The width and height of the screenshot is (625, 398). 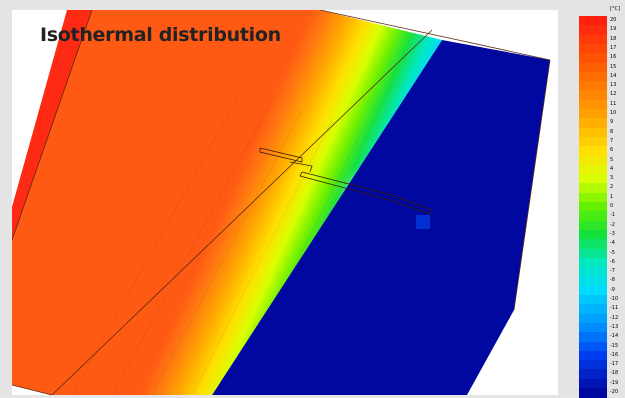 I want to click on legend-value-label: -7, so click(x=612, y=271).